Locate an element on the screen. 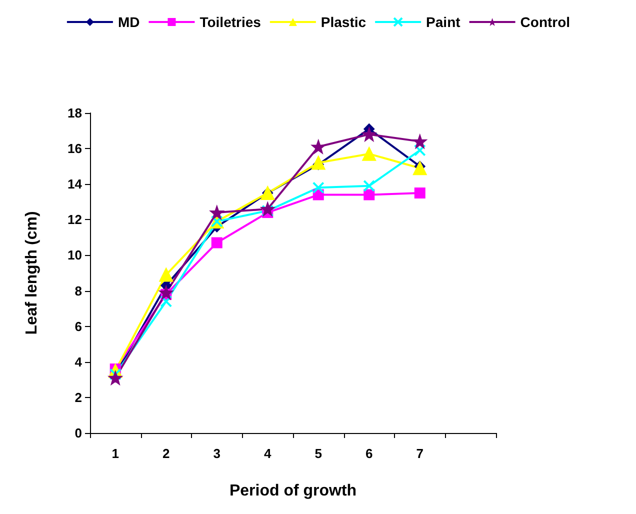 Image resolution: width=636 pixels, height=514 pixels. legend-label: Toiletries is located at coordinates (231, 22).